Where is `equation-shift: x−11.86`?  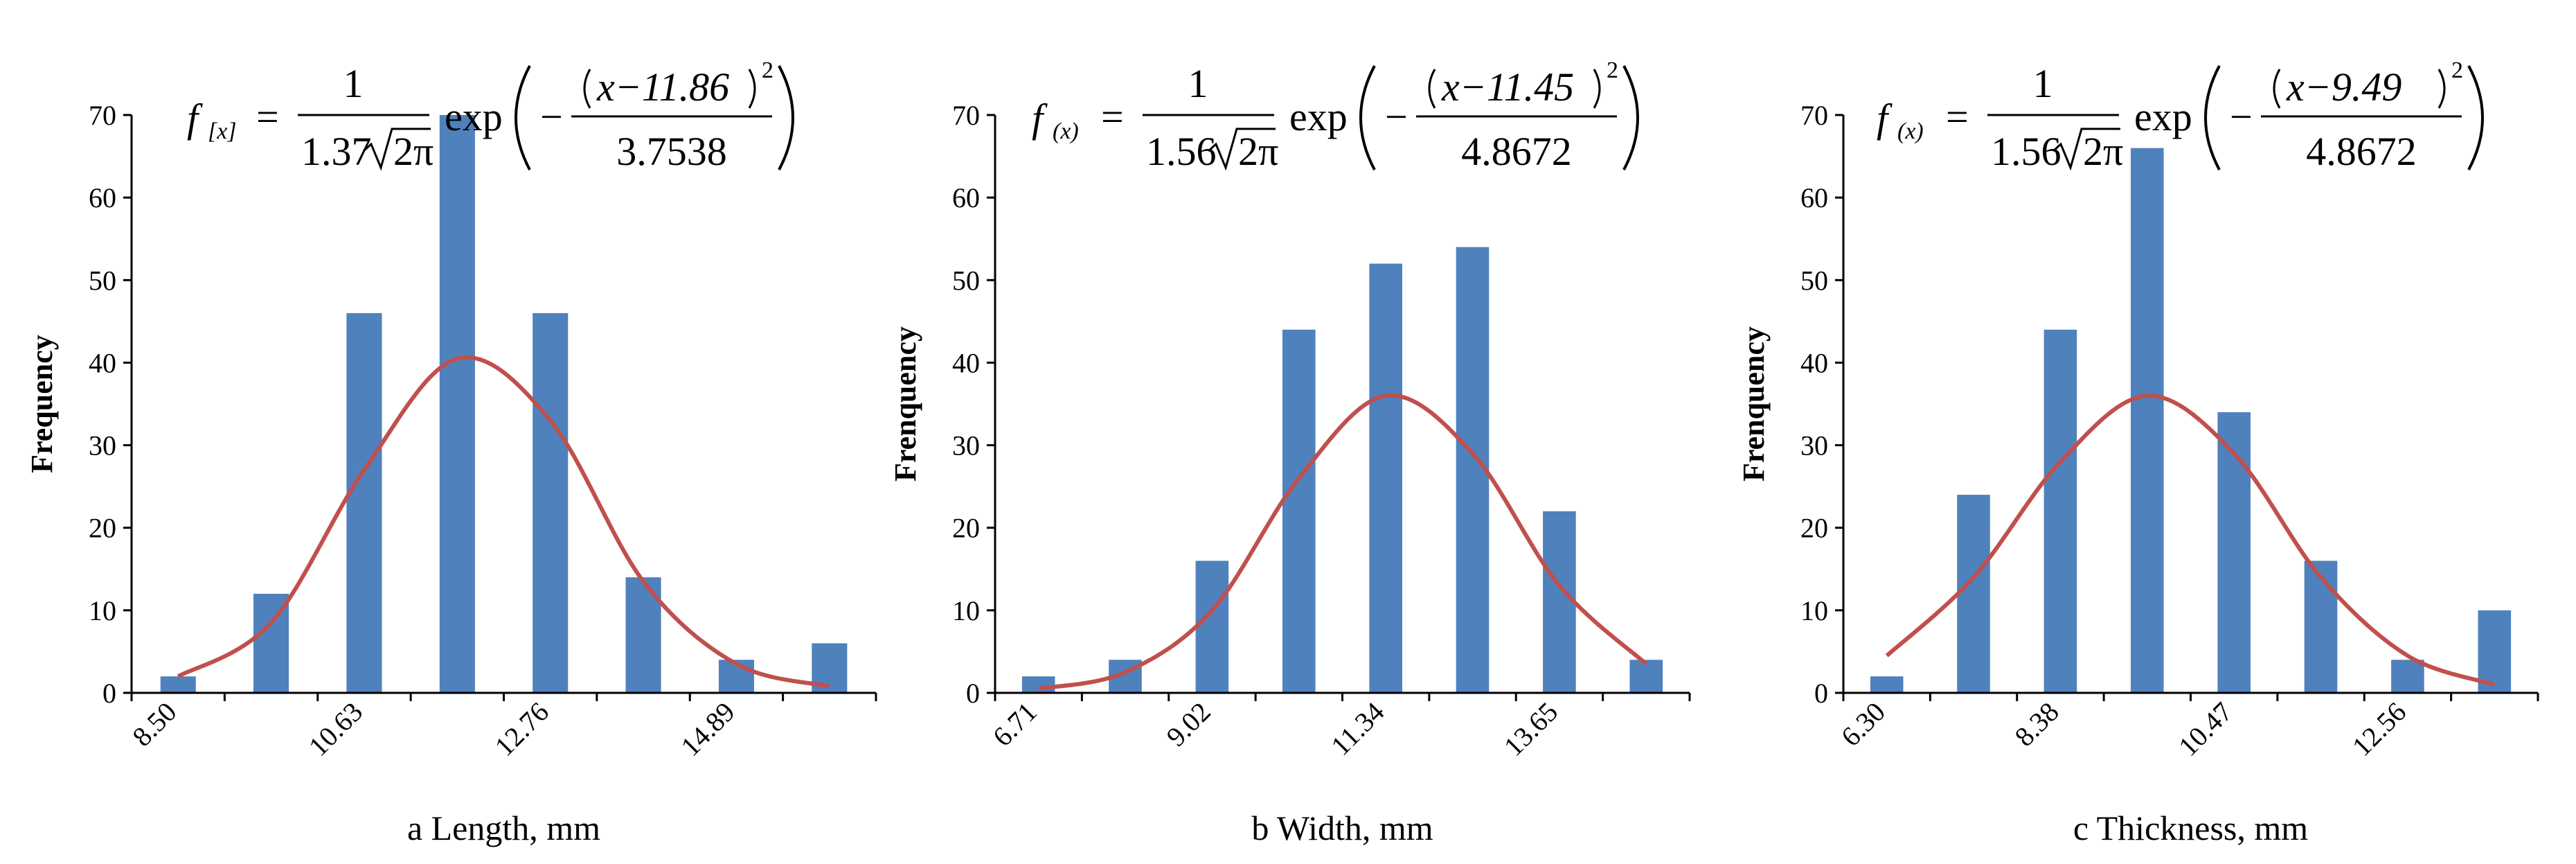 equation-shift: x−11.86 is located at coordinates (662, 86).